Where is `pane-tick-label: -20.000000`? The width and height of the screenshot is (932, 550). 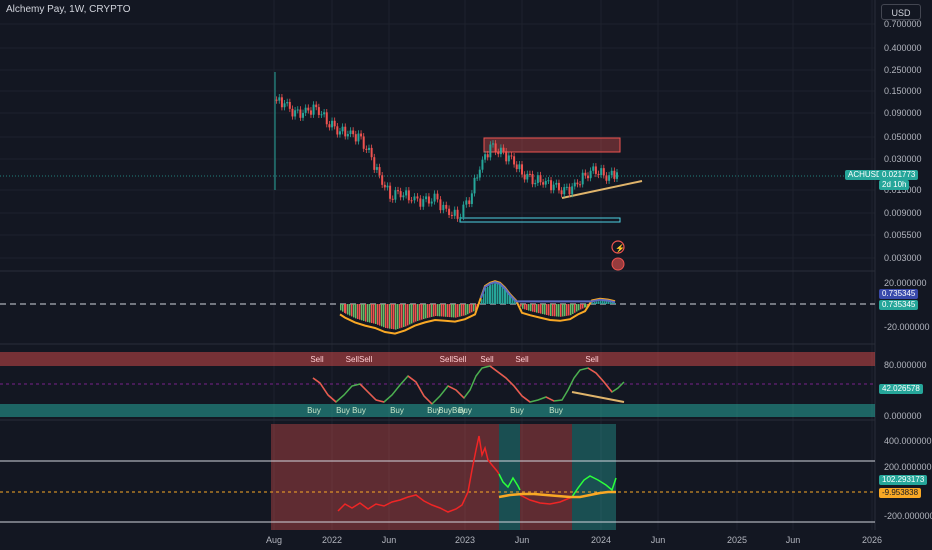 pane-tick-label: -20.000000 is located at coordinates (907, 327).